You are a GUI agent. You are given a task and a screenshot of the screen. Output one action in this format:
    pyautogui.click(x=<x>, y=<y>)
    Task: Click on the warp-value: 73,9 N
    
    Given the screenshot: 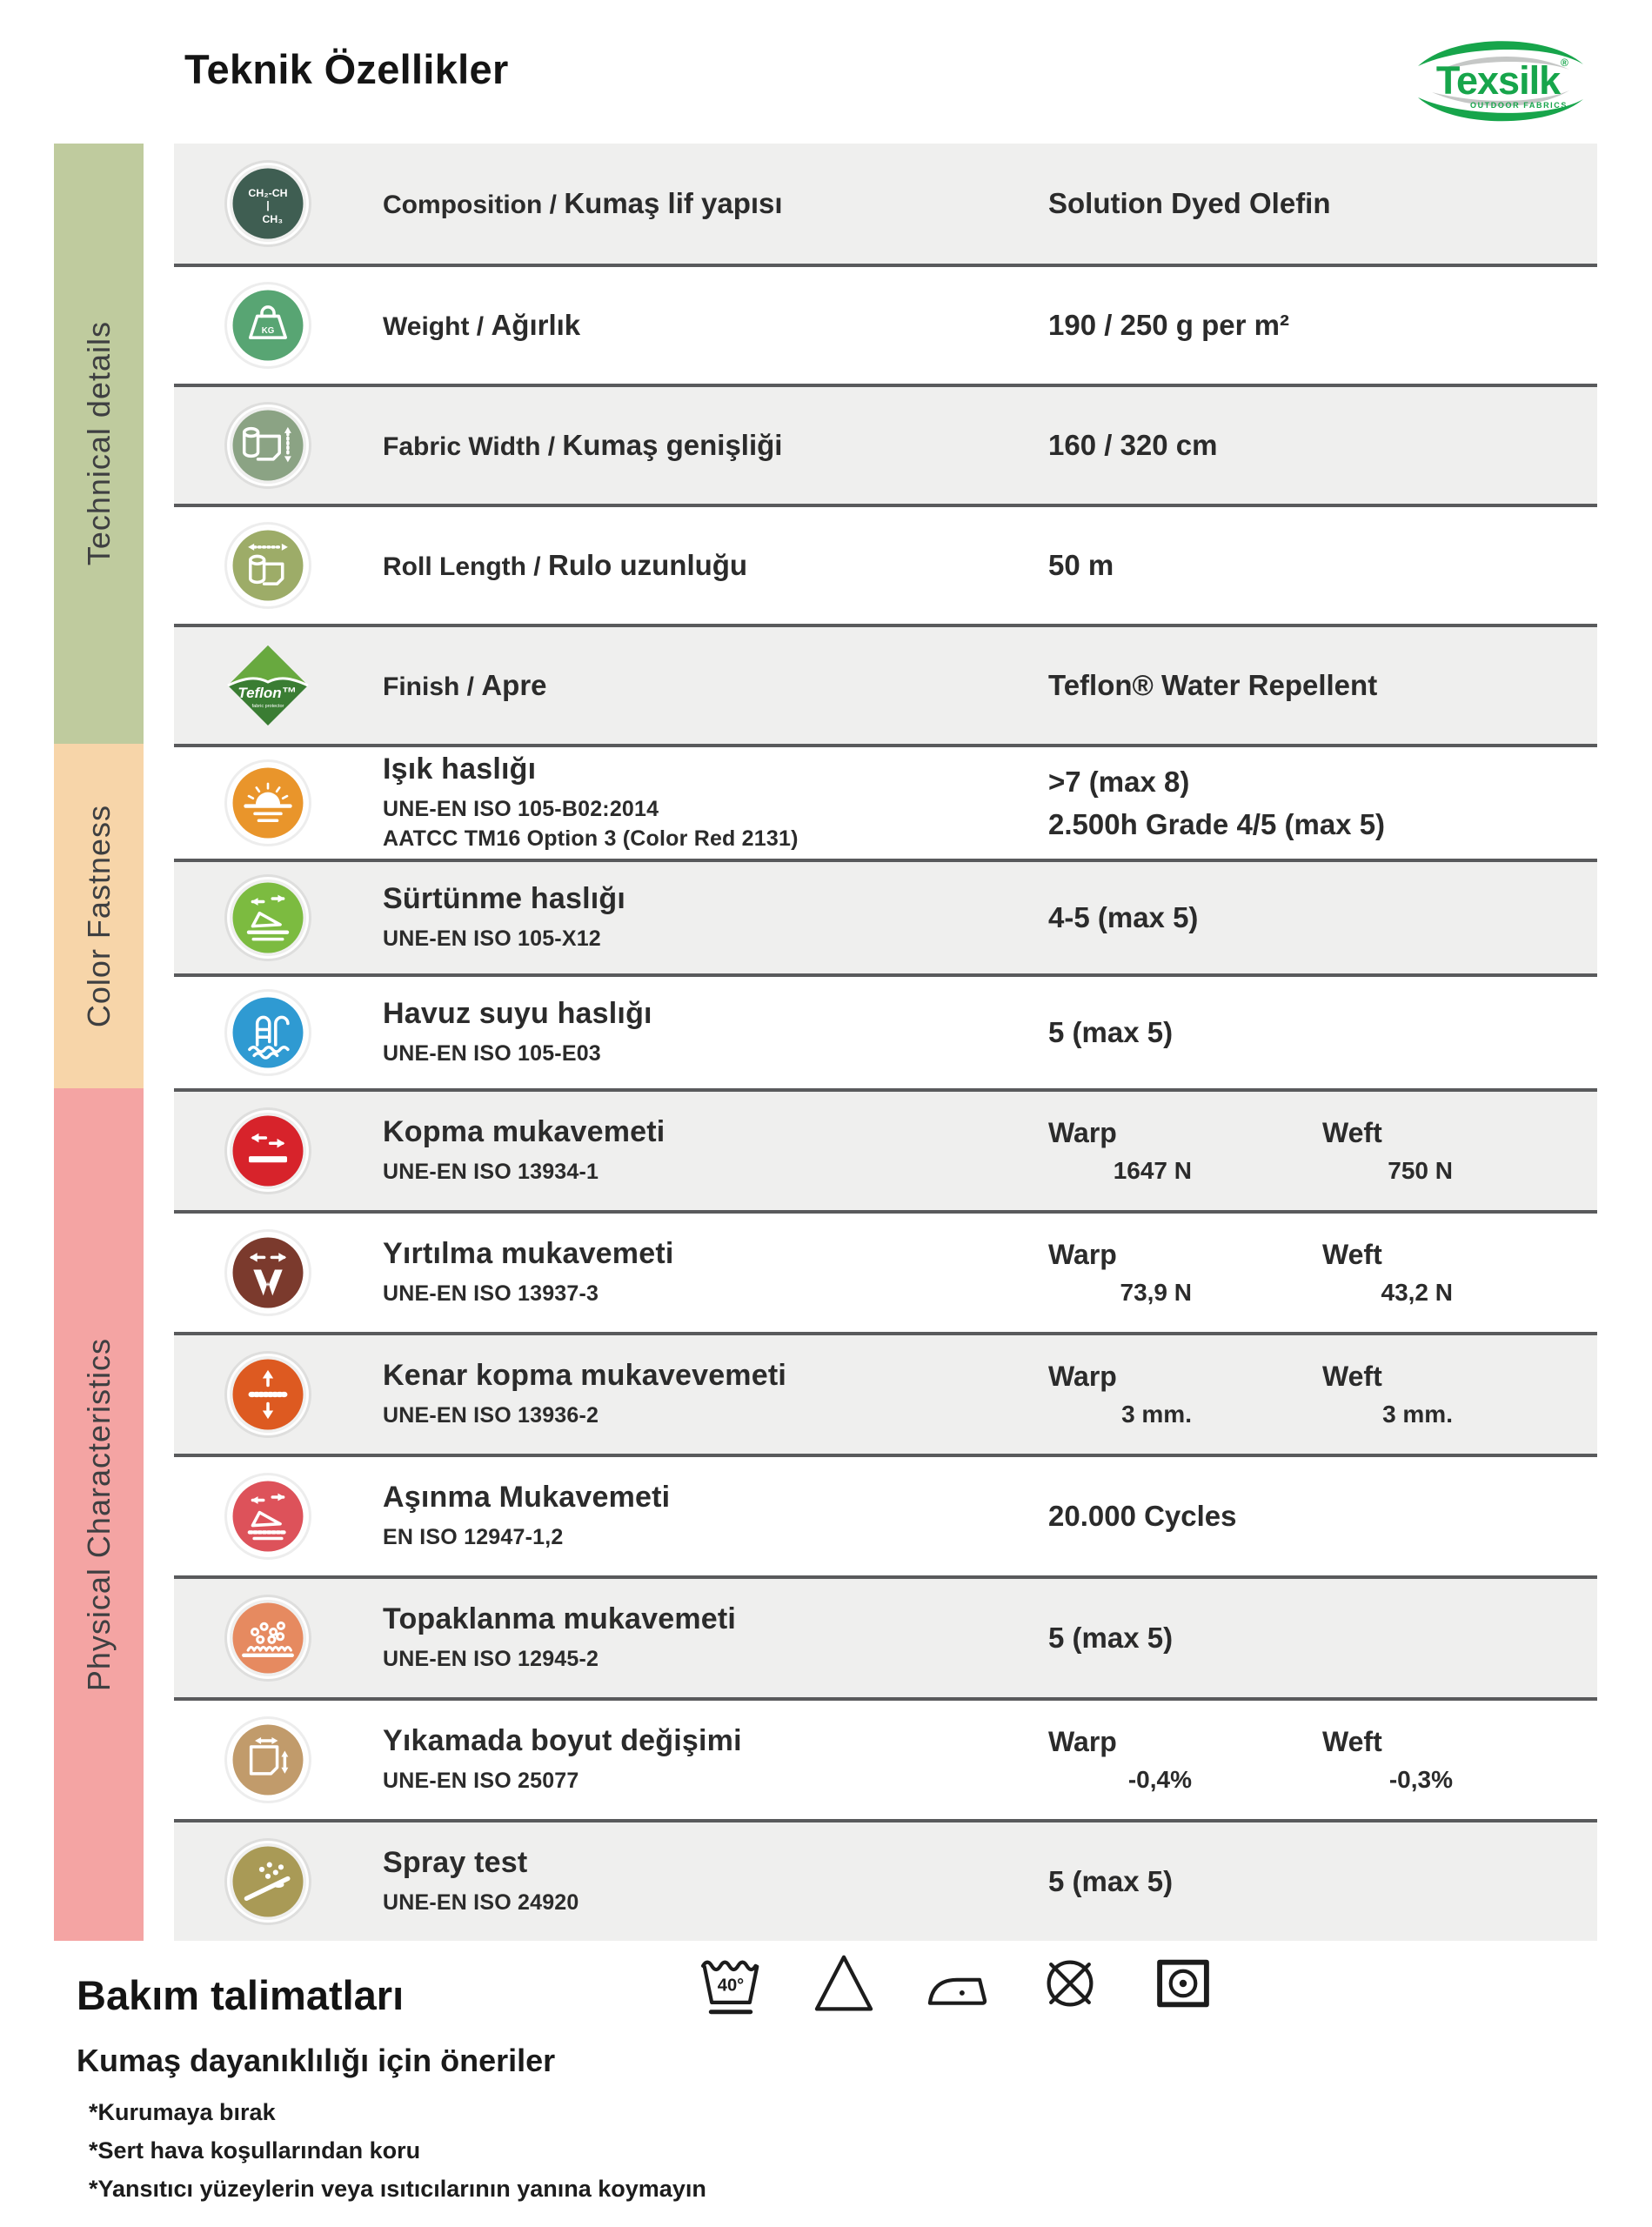 What is the action you would take?
    pyautogui.click(x=1156, y=1292)
    